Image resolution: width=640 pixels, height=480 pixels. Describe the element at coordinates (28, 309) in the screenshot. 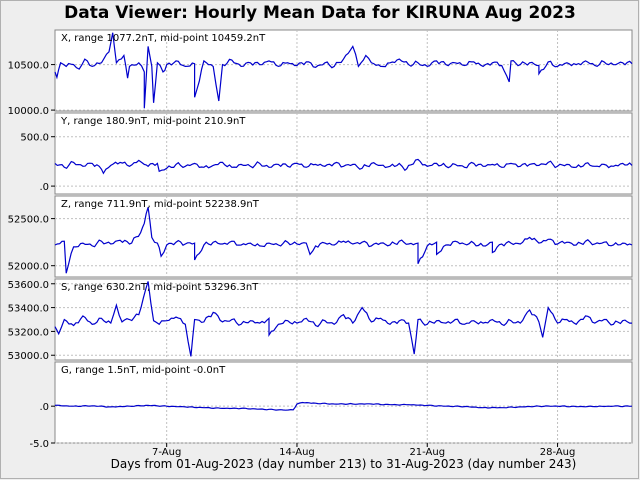

I see `y-tick-label: 53400.0` at that location.